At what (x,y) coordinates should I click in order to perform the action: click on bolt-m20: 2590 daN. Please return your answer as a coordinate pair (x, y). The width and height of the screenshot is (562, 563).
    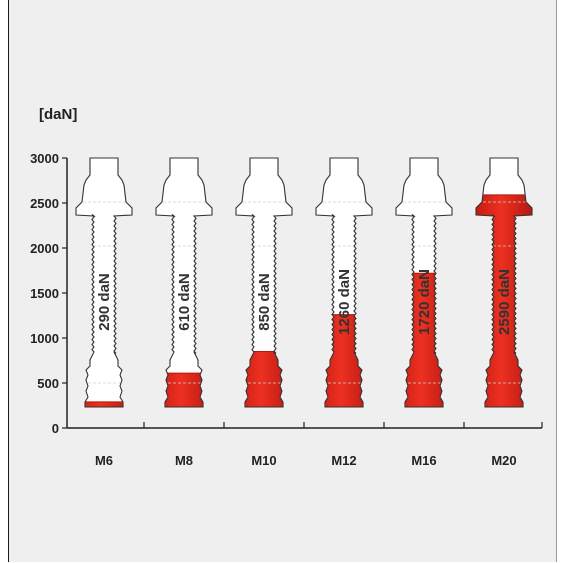
    Looking at the image, I should click on (504, 282).